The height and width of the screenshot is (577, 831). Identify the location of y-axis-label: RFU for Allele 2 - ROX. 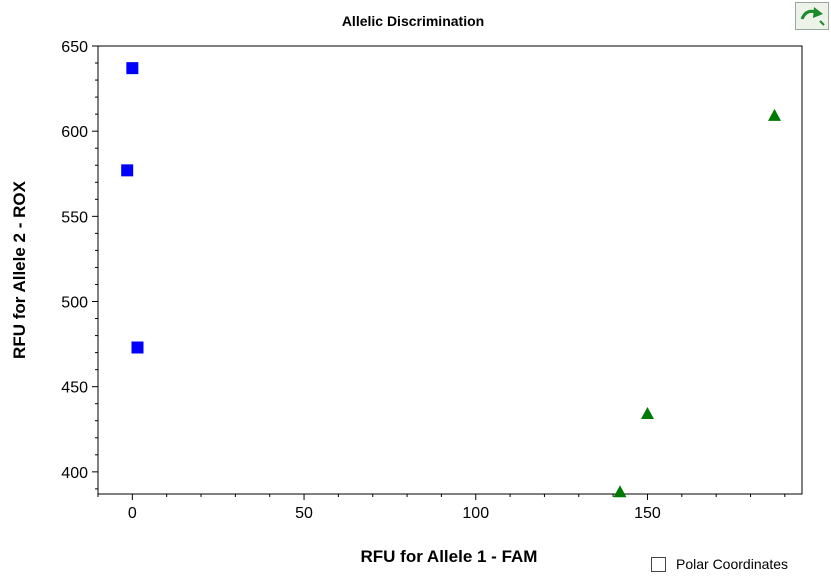
(19, 269).